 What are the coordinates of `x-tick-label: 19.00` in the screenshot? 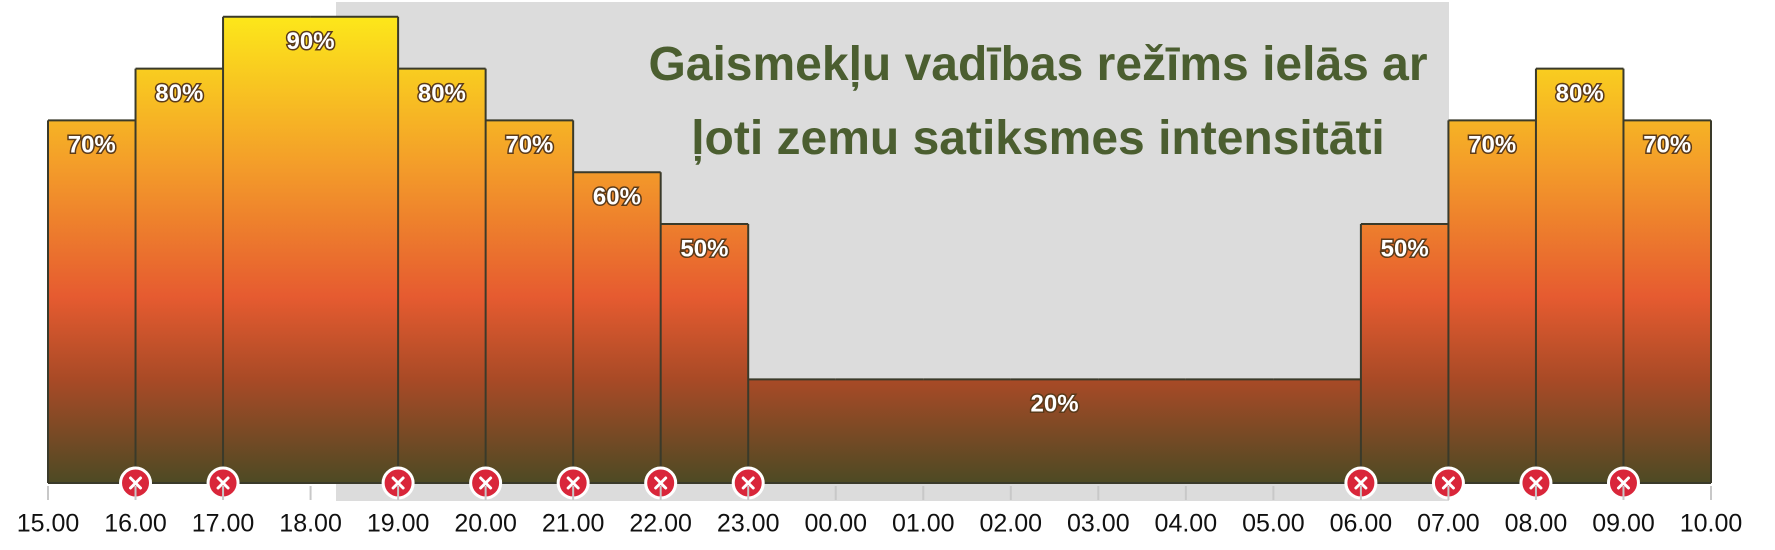 It's located at (398, 524).